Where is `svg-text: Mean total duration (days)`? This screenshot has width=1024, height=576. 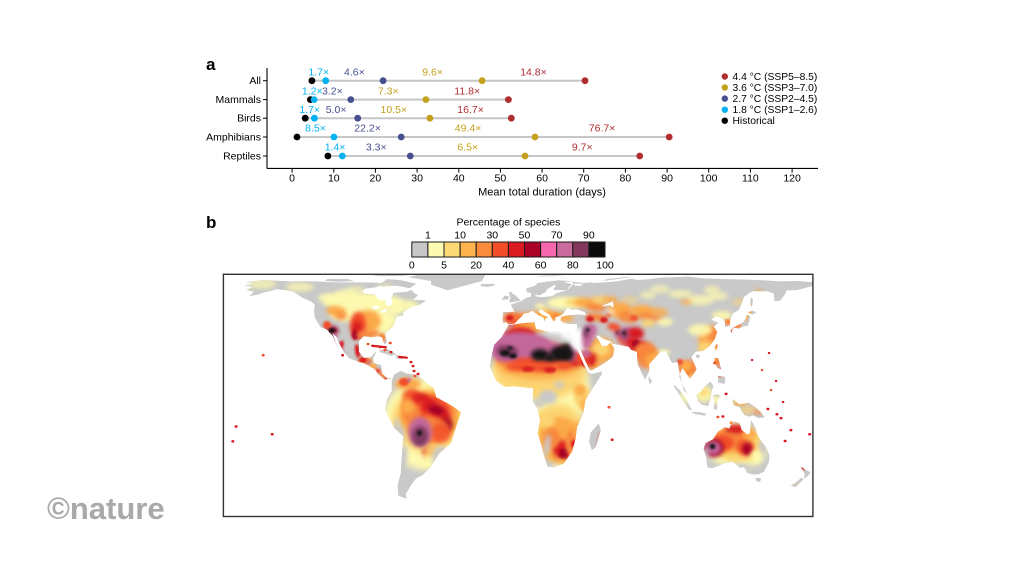 svg-text: Mean total duration (days) is located at coordinates (542, 193).